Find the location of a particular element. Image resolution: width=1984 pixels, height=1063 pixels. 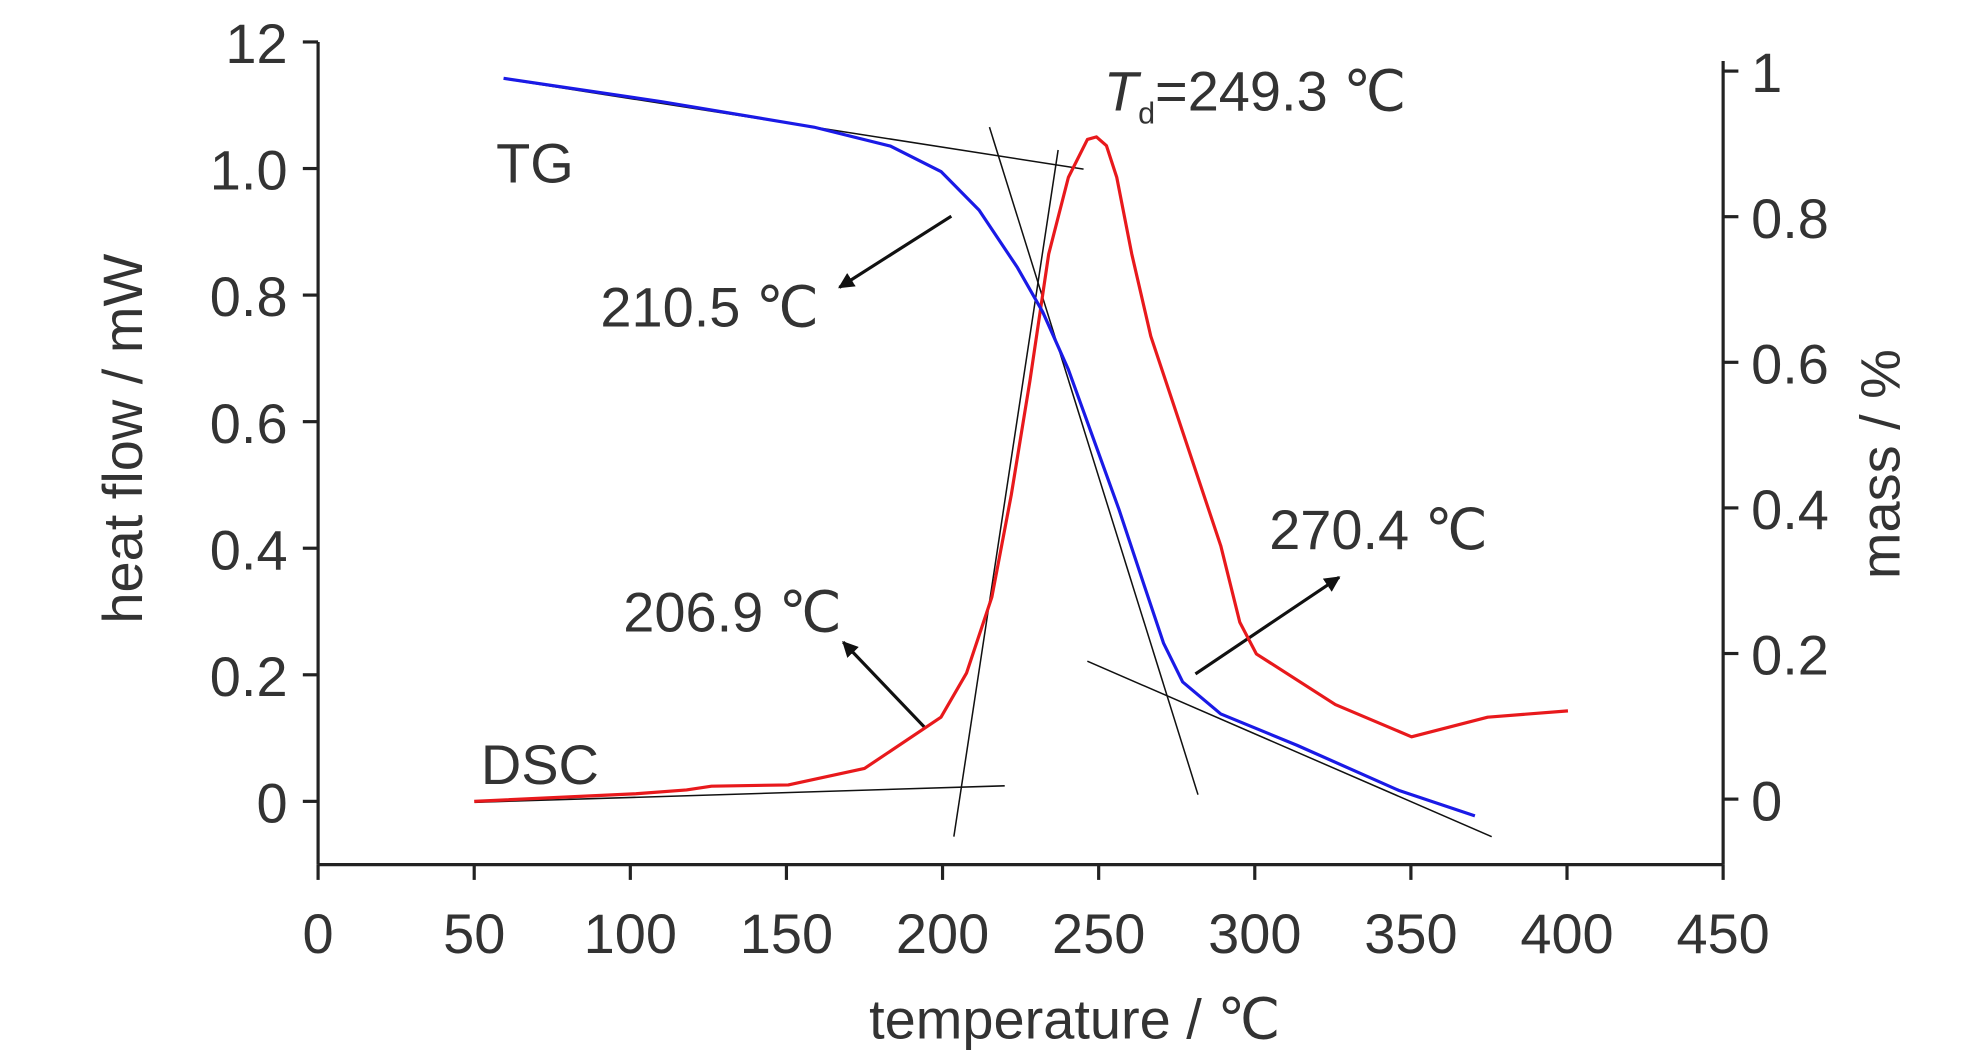

y2-tick-label: 0.8 is located at coordinates (1790, 218).